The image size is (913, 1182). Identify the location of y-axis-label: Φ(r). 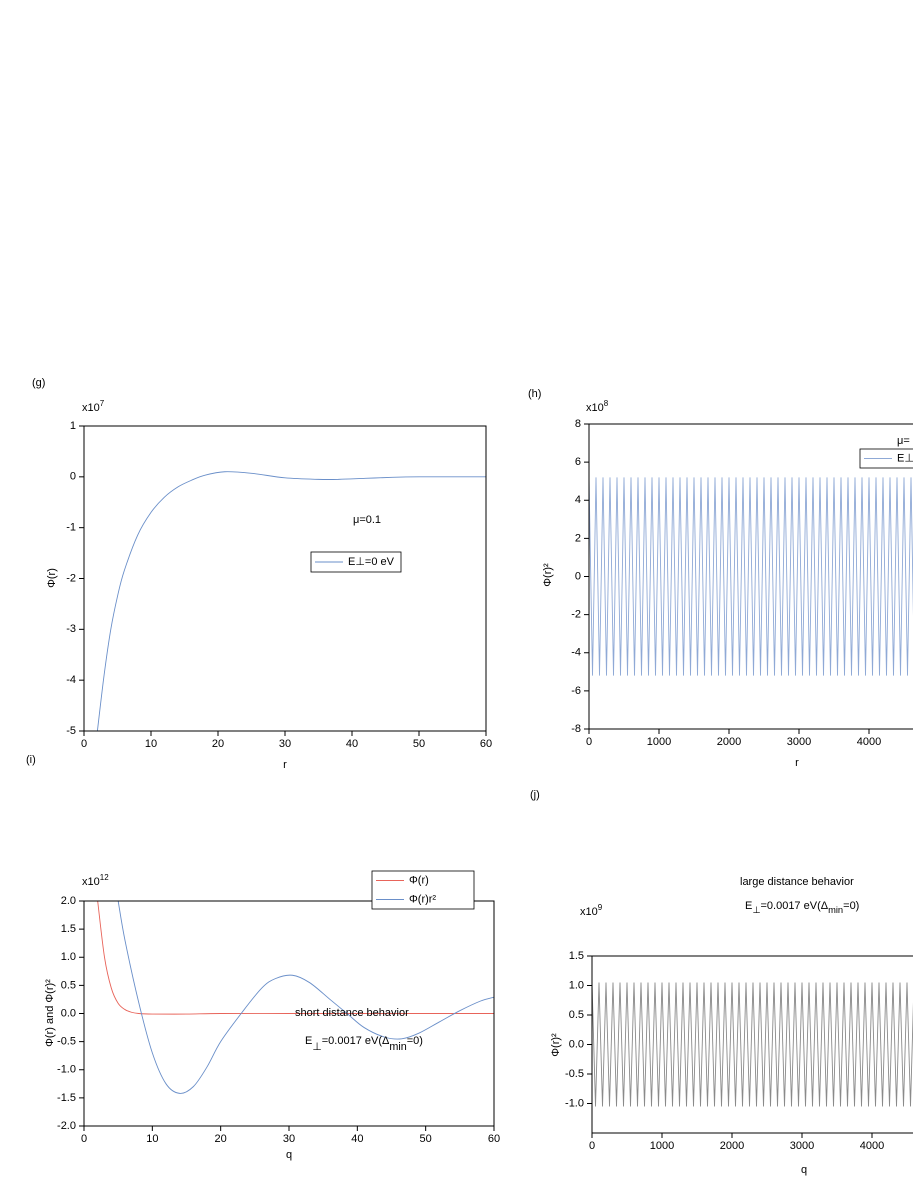
(52, 578).